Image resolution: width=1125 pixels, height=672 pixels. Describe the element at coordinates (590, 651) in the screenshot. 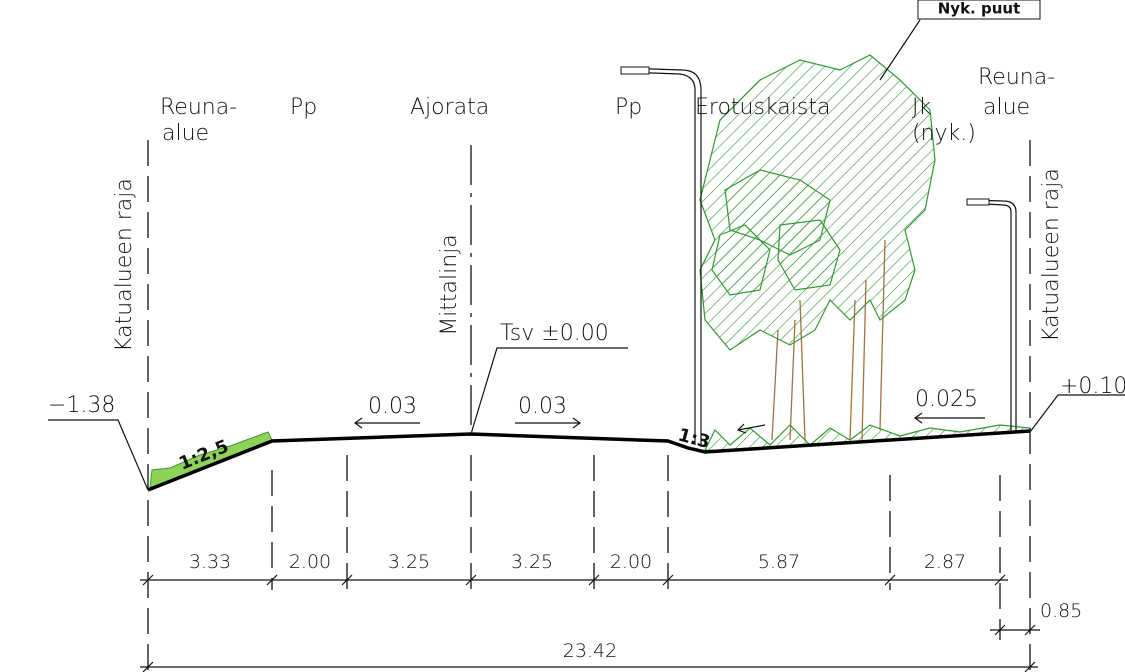

I see `total-label: 23.42` at that location.